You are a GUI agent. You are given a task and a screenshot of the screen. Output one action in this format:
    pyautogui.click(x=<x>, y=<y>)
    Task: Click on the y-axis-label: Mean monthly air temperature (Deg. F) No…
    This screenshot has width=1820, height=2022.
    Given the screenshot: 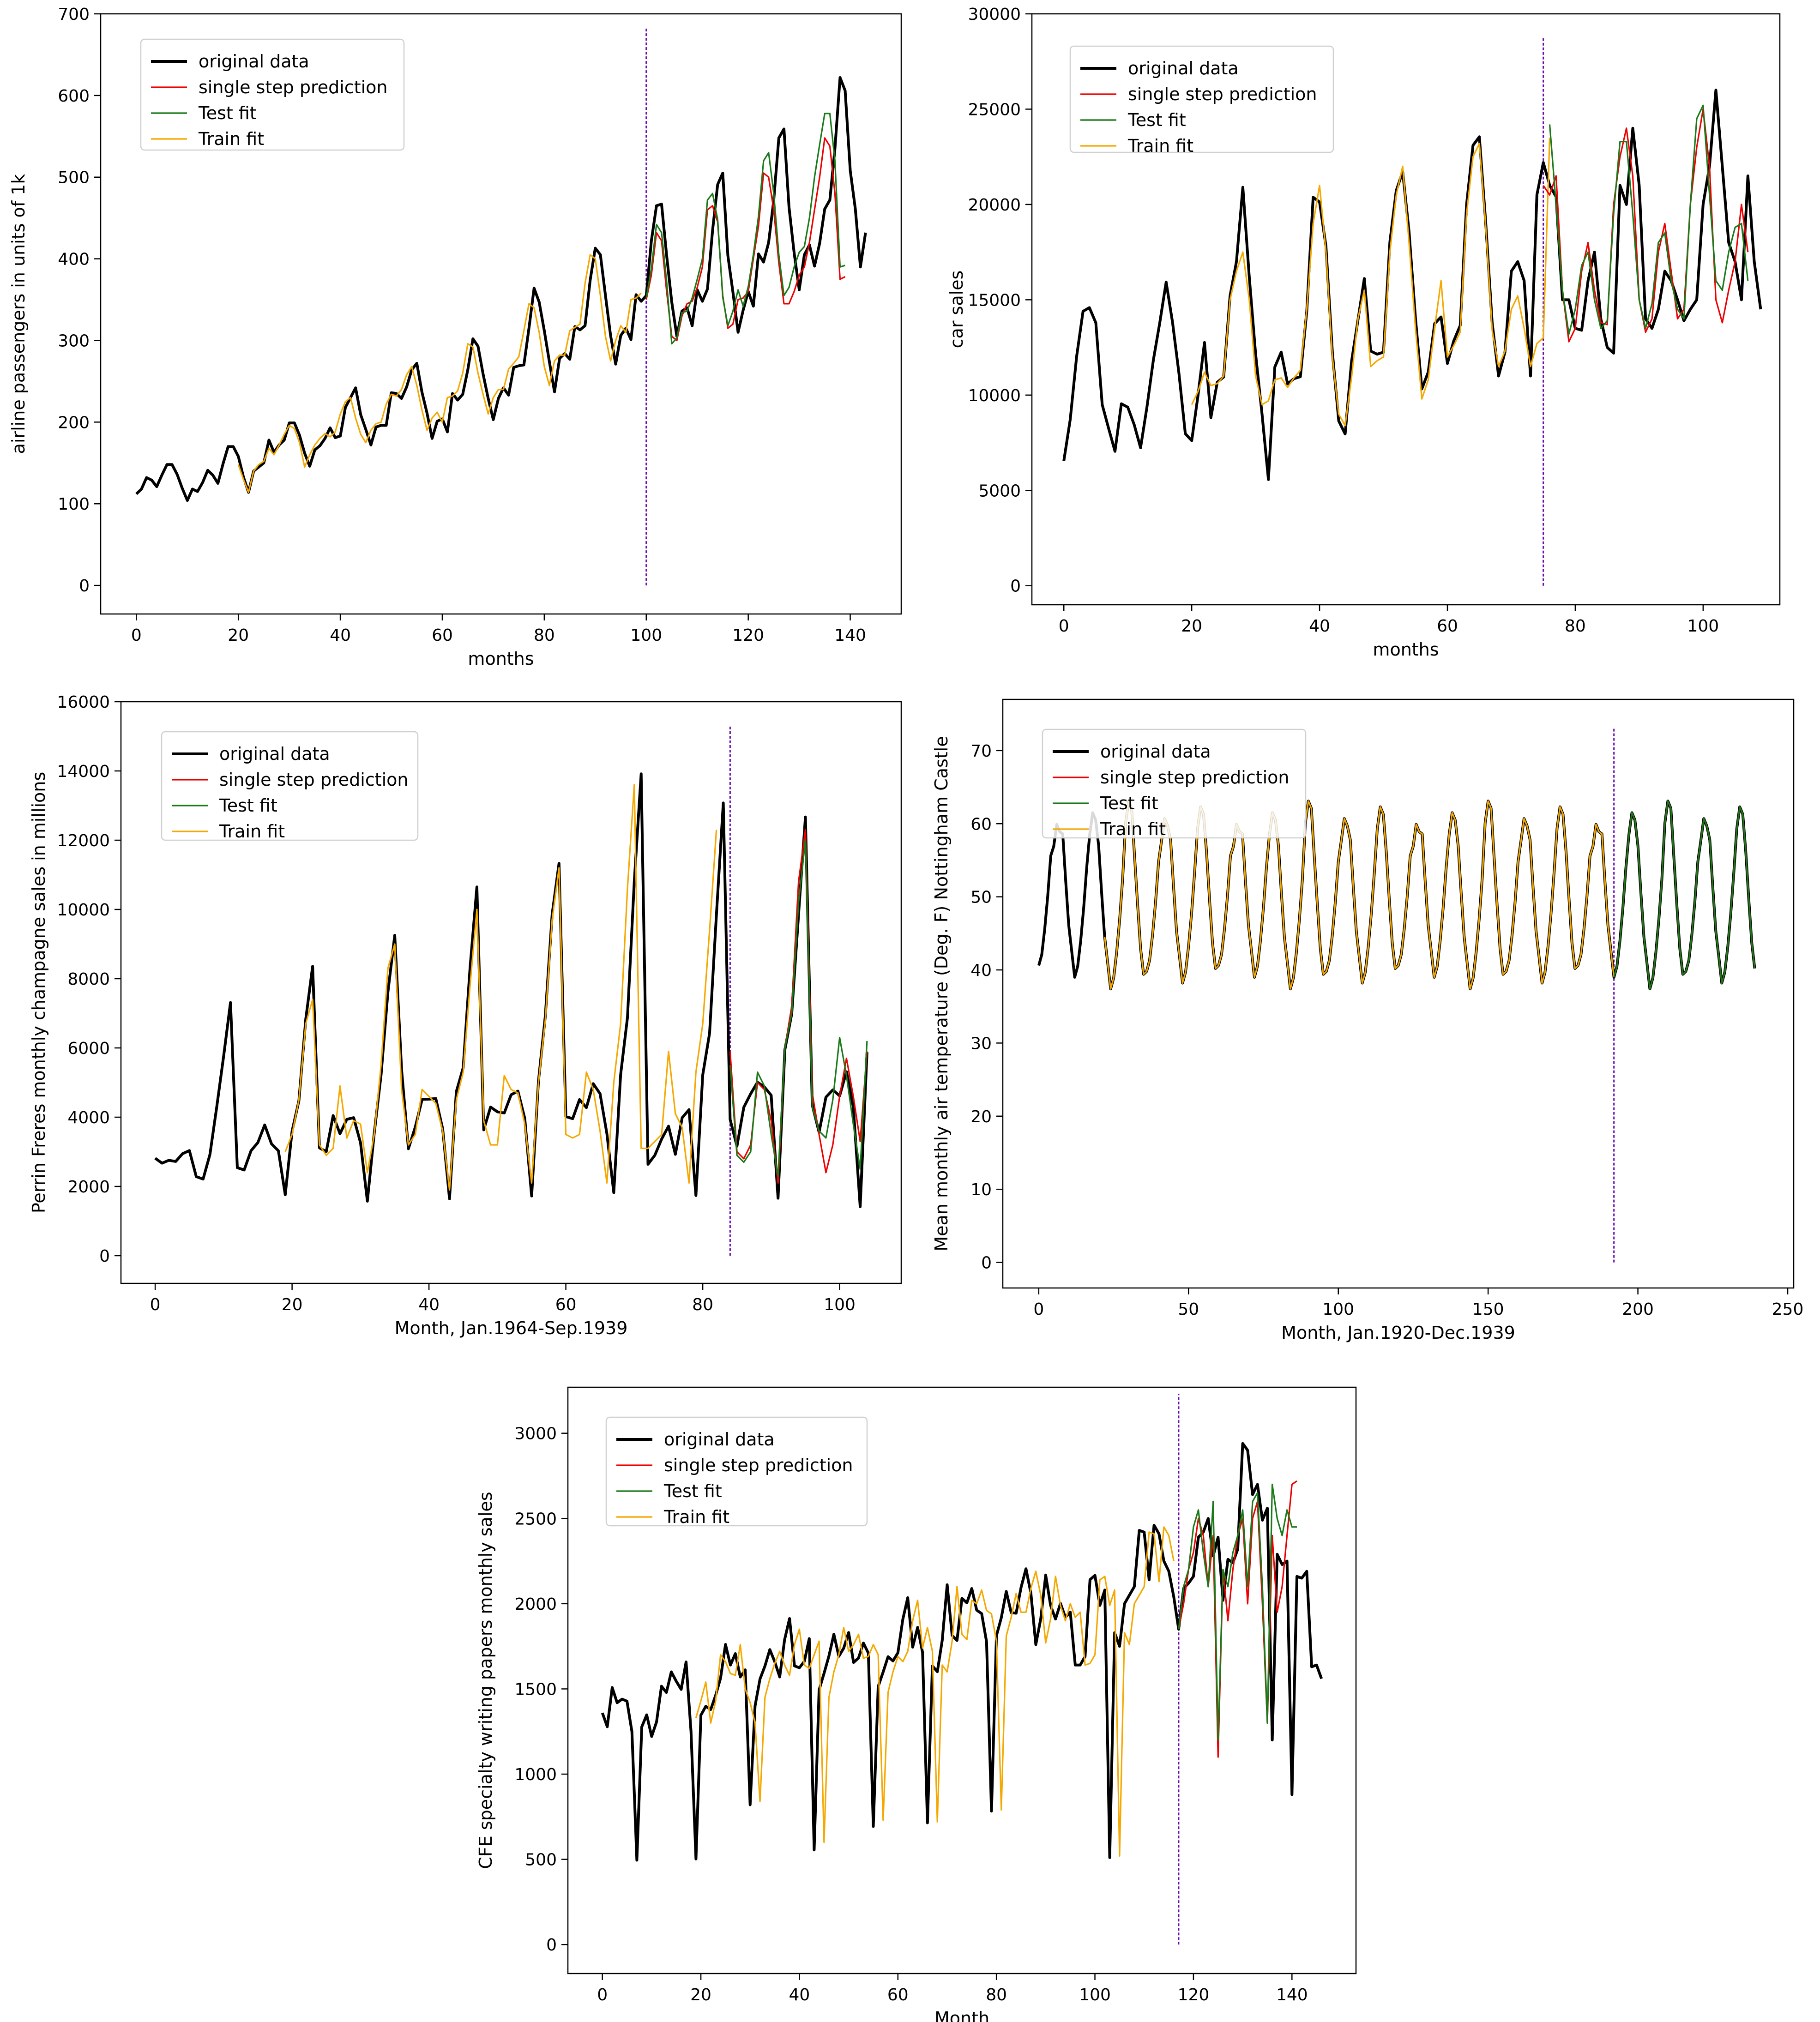 What is the action you would take?
    pyautogui.click(x=941, y=993)
    